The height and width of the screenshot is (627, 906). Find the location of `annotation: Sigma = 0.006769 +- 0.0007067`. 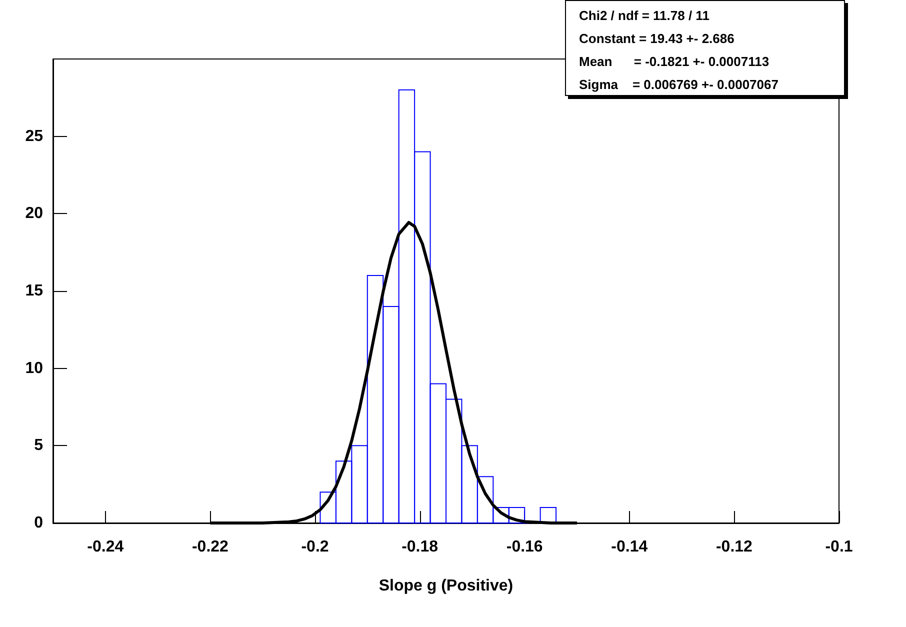

annotation: Sigma = 0.006769 +- 0.0007067 is located at coordinates (679, 85).